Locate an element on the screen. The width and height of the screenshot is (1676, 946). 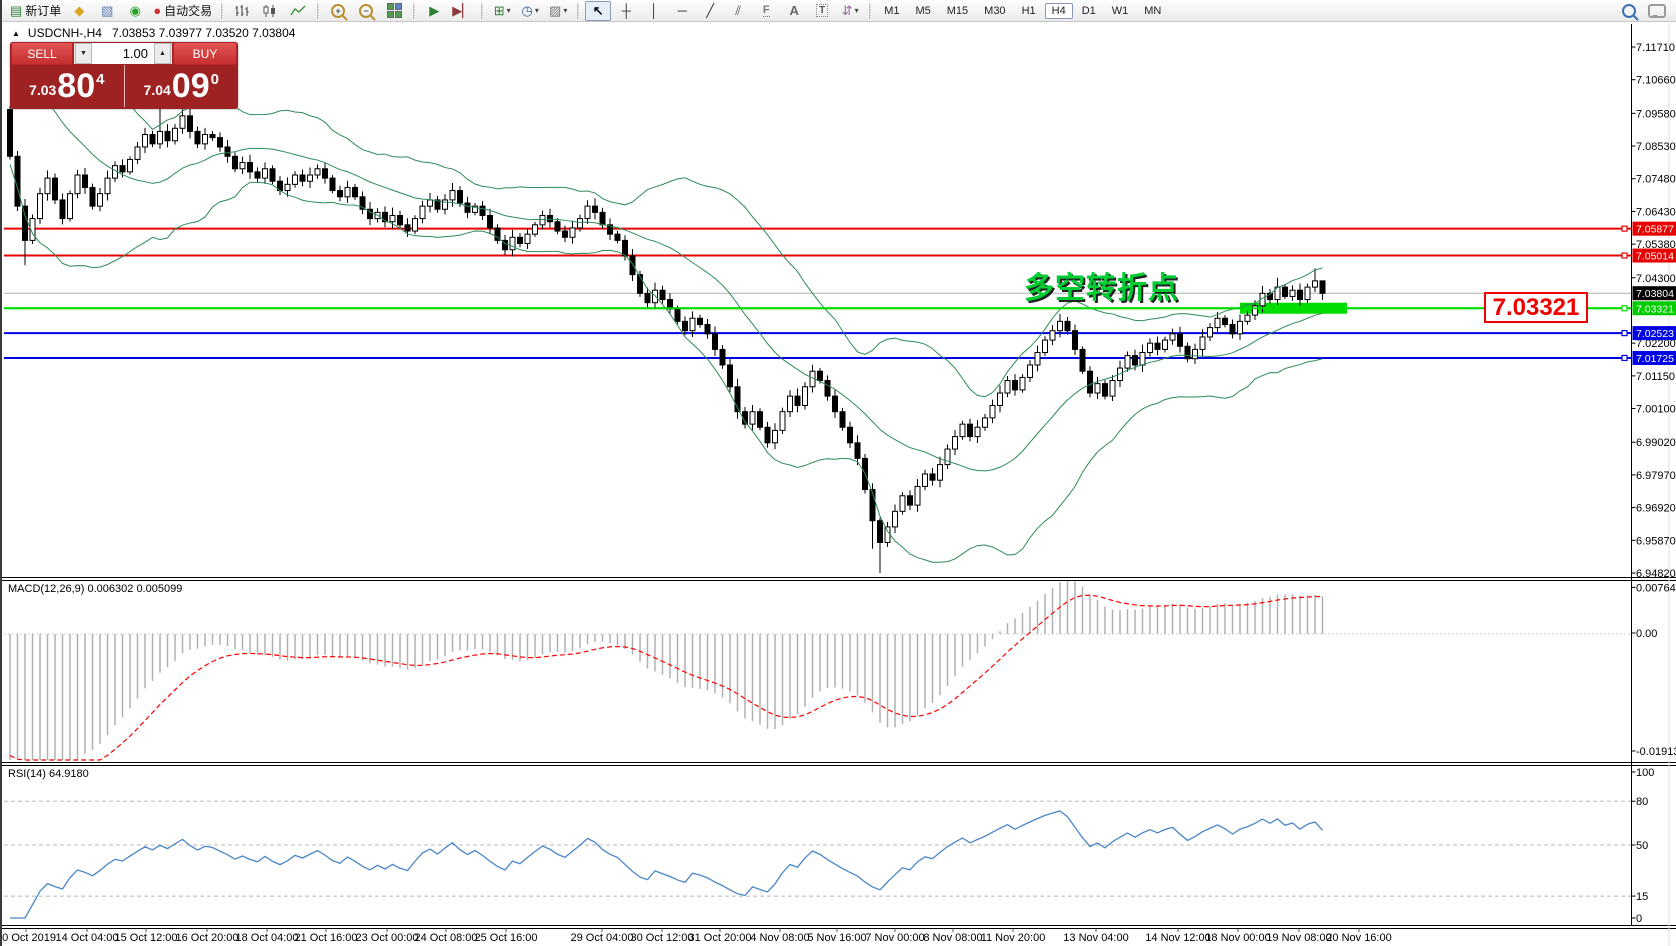
new-order-icon: ▤ is located at coordinates (16, 10).